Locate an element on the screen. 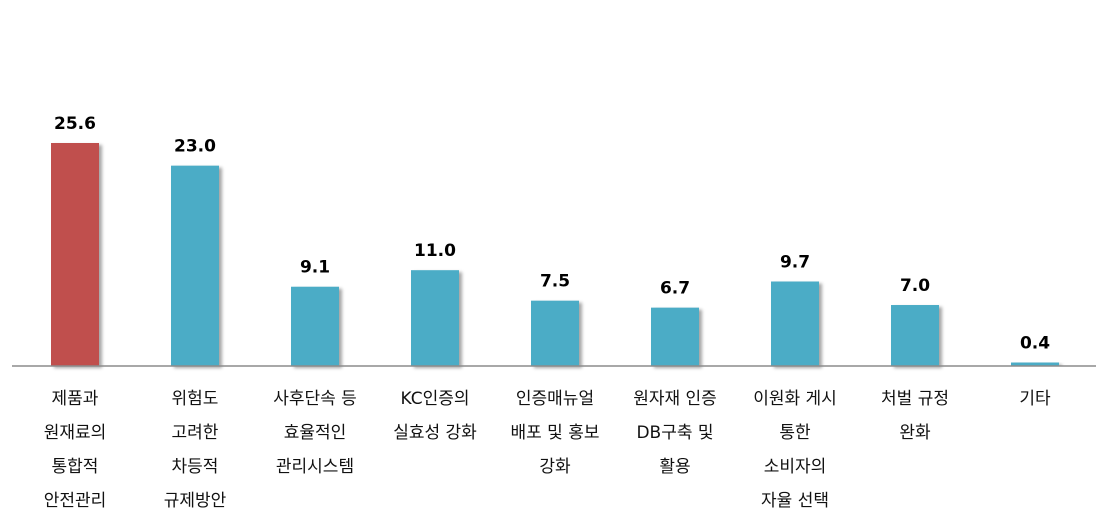 The width and height of the screenshot is (1106, 522). category-label-2-line-2: 관리시스템 is located at coordinates (315, 467).